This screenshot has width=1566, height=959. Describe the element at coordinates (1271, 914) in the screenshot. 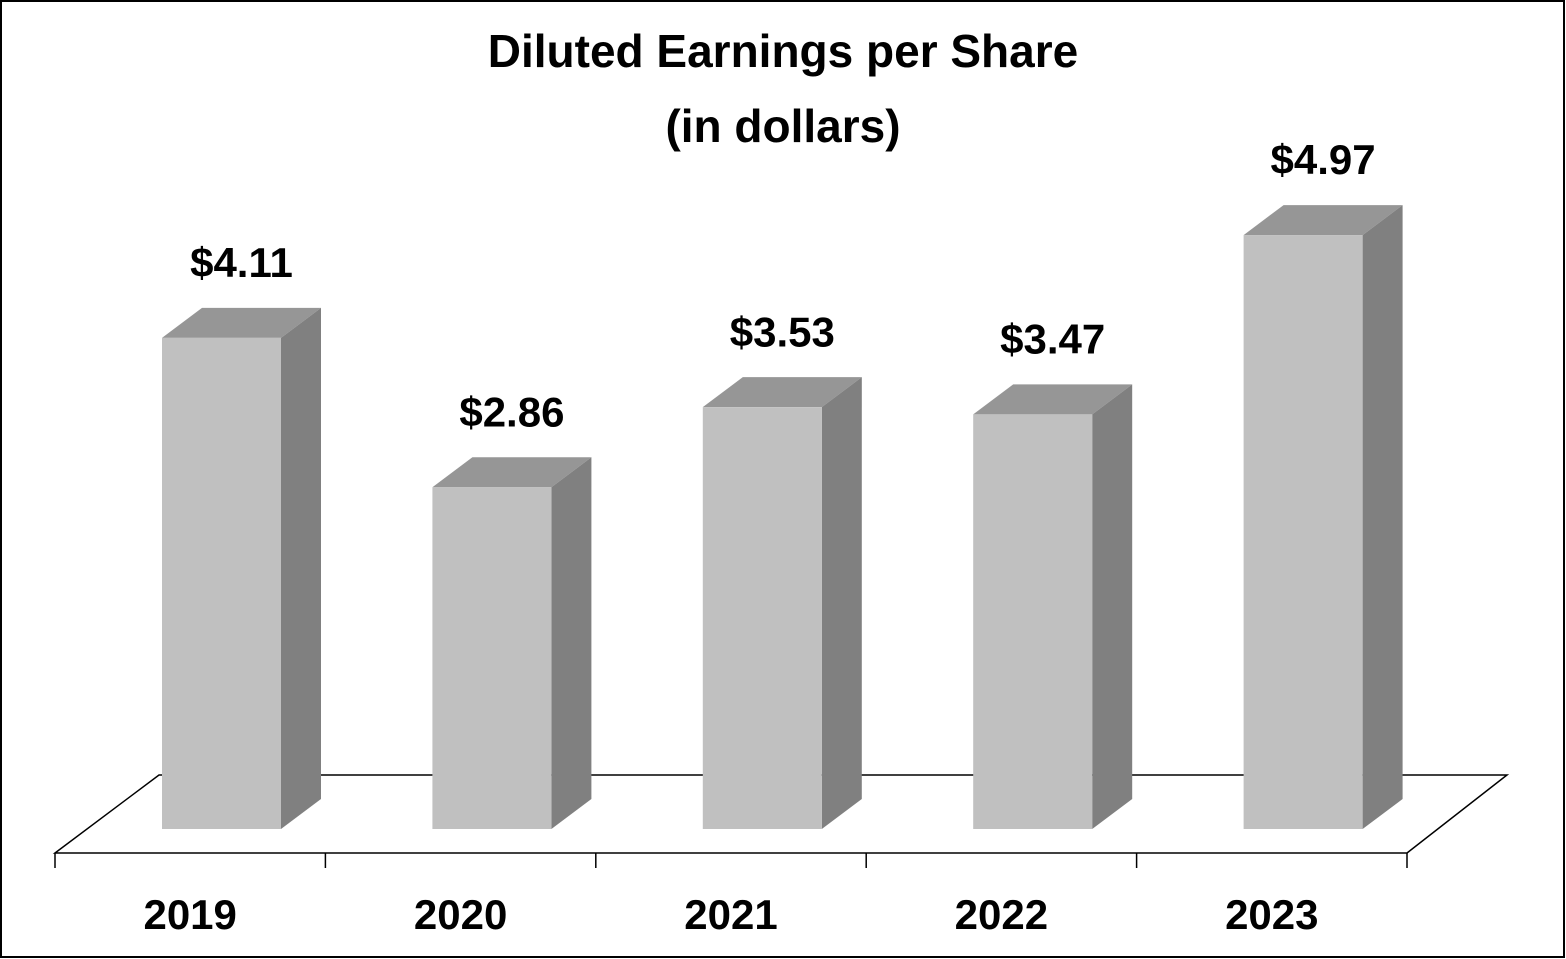

I see `x-tick-label: 2023` at that location.